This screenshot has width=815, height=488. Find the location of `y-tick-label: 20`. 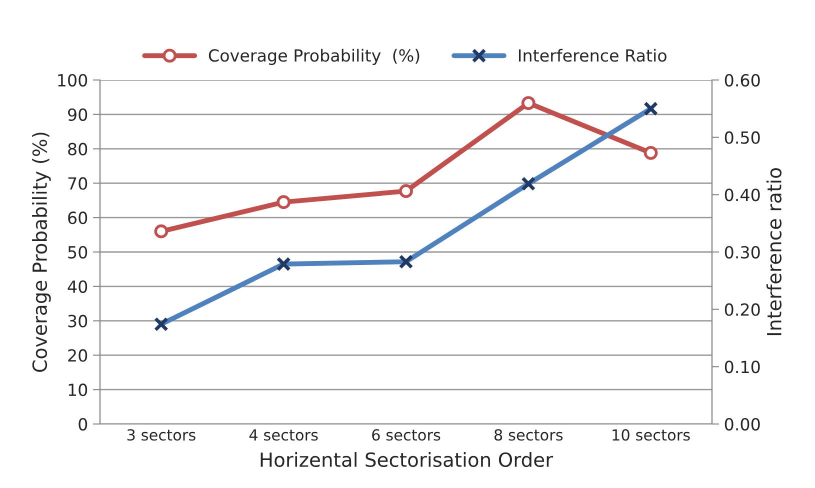

y-tick-label: 20 is located at coordinates (78, 355).